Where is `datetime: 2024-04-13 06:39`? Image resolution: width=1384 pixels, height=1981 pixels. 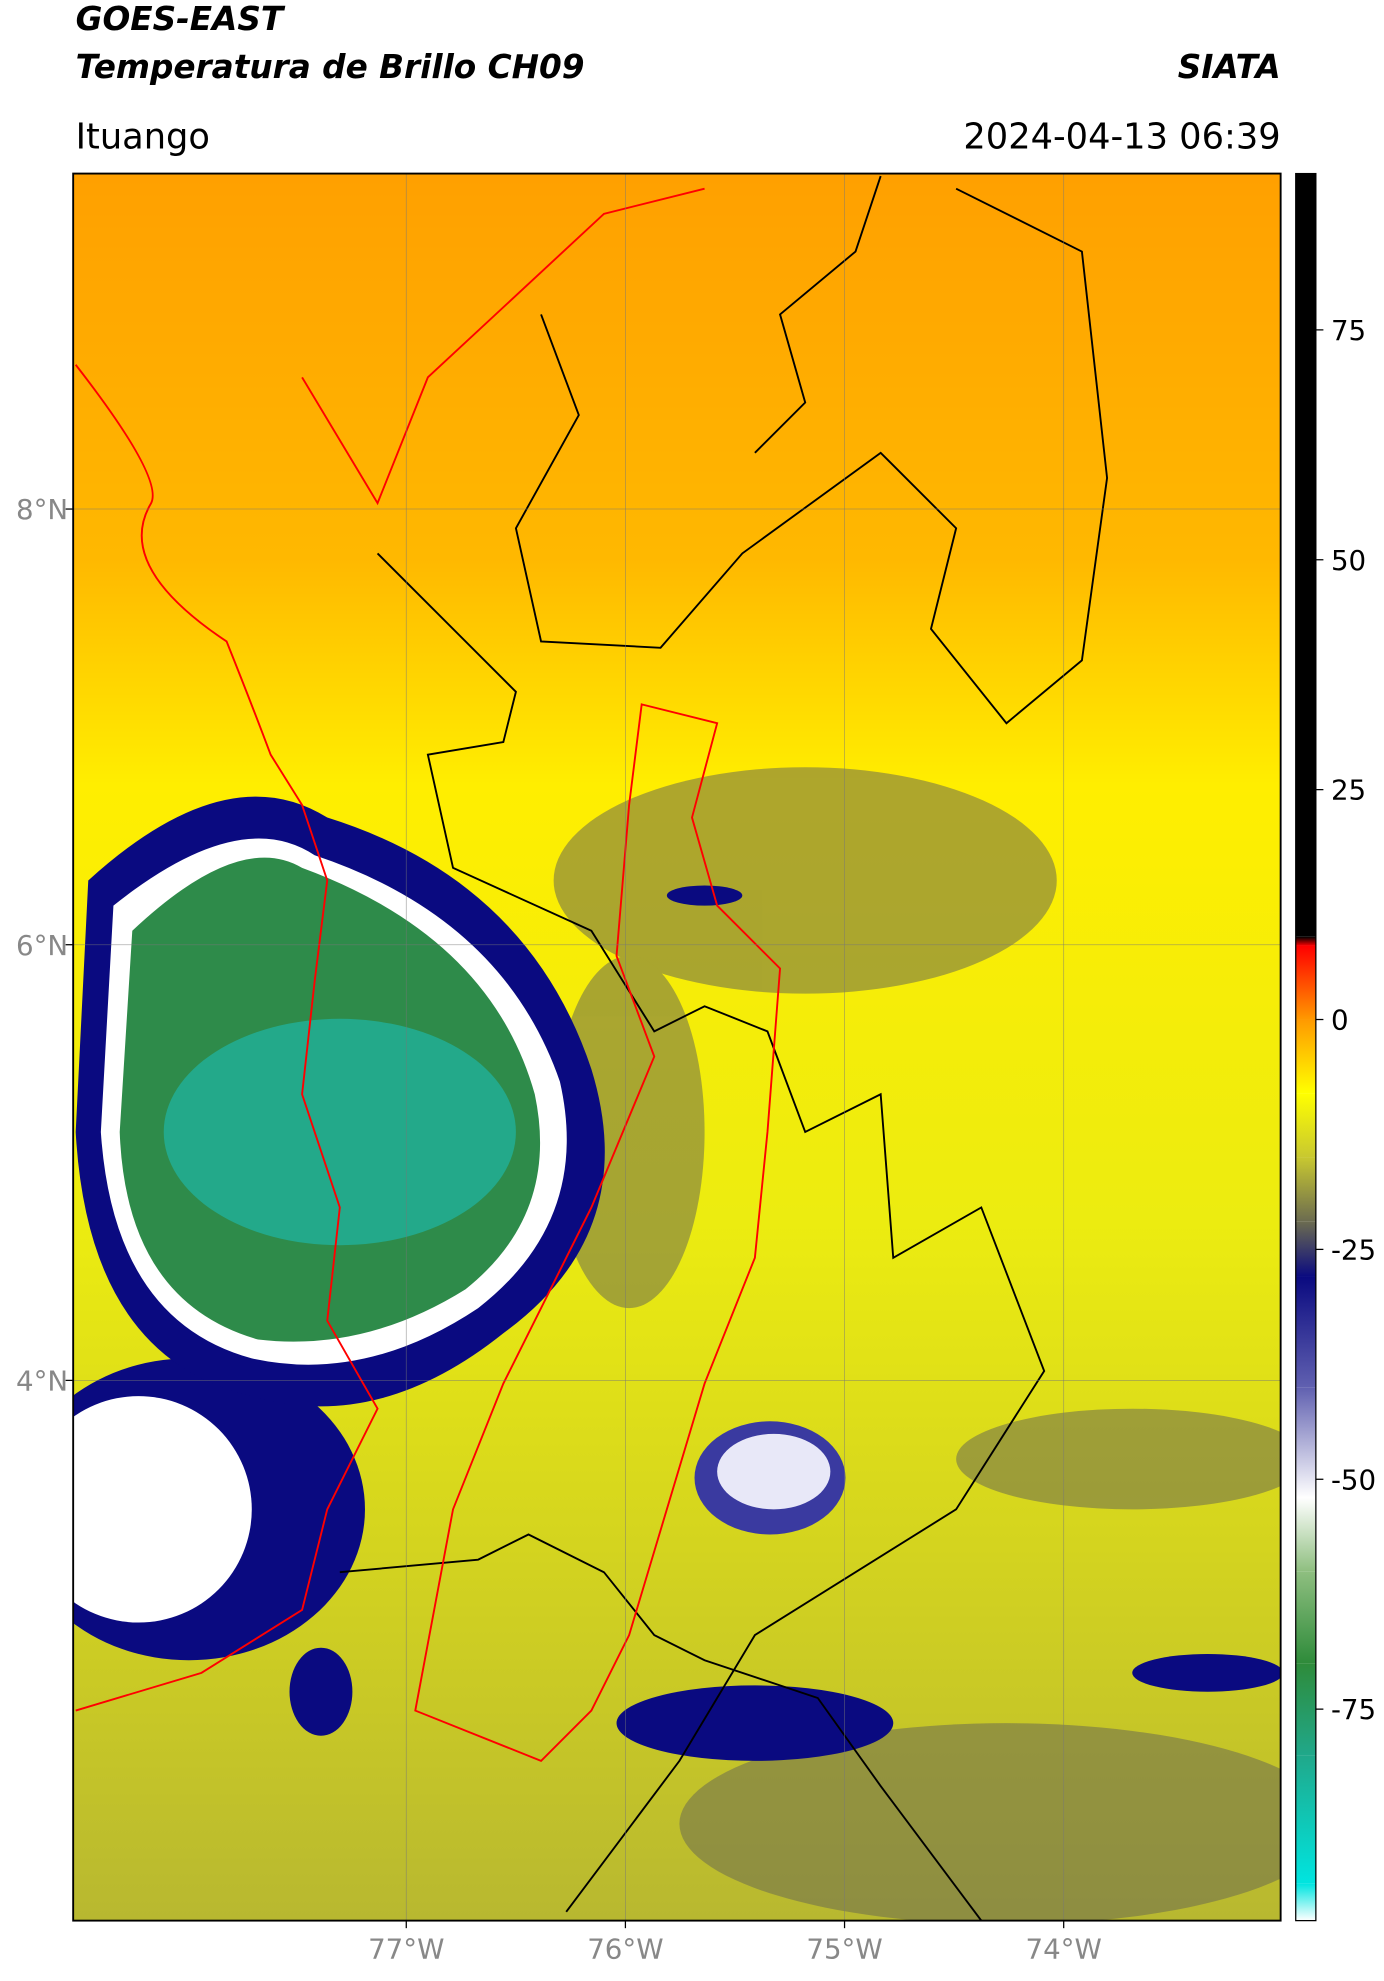
datetime: 2024-04-13 06:39 is located at coordinates (1121, 136).